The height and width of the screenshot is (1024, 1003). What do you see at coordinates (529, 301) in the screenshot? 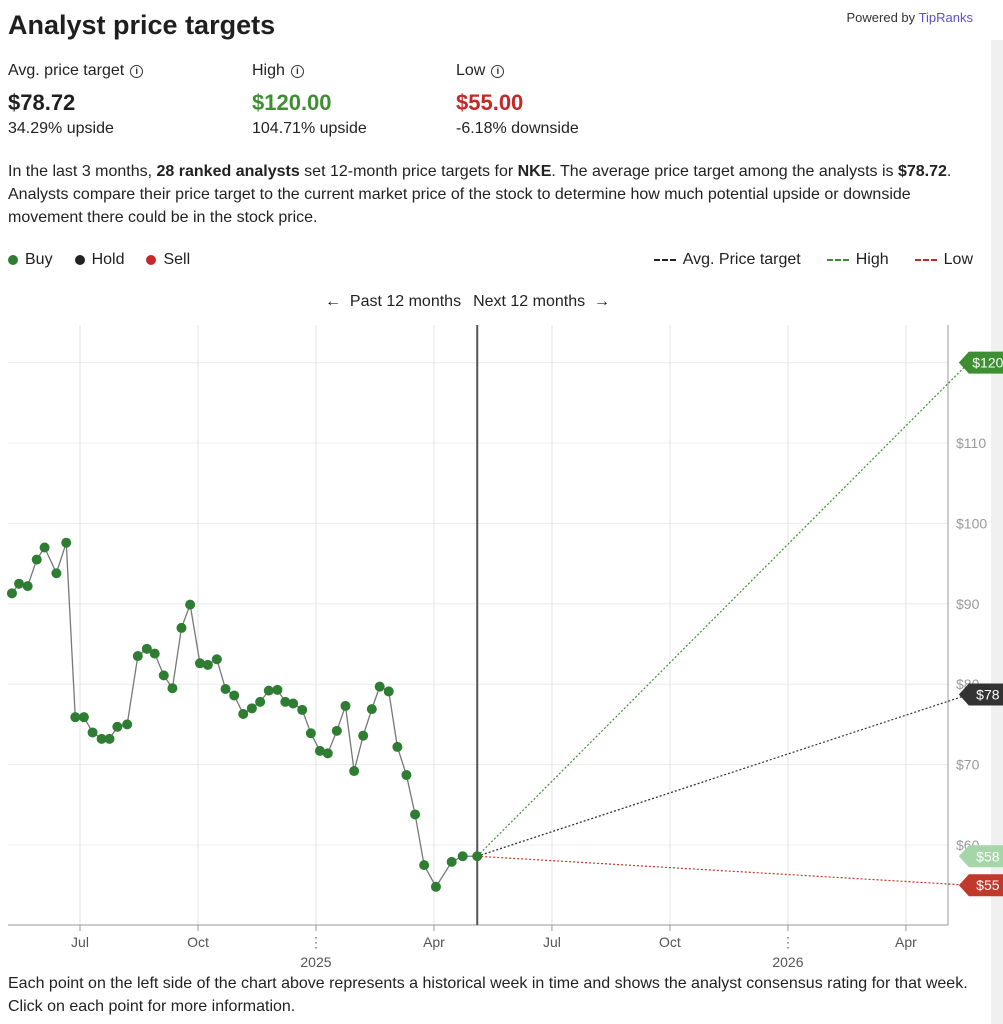
I see `next-label: Next 12 months` at bounding box center [529, 301].